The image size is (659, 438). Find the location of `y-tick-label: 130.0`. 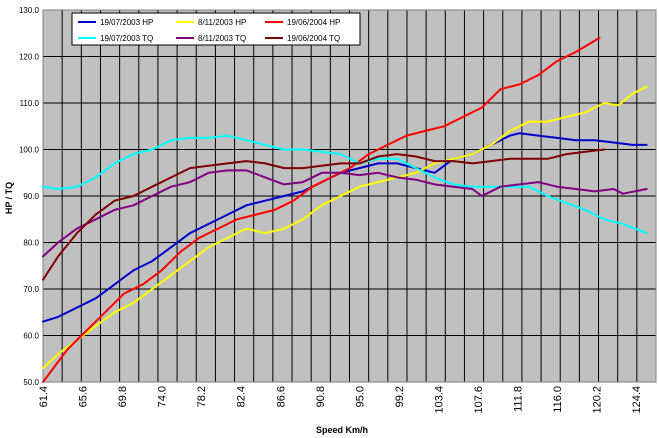

y-tick-label: 130.0 is located at coordinates (29, 10).